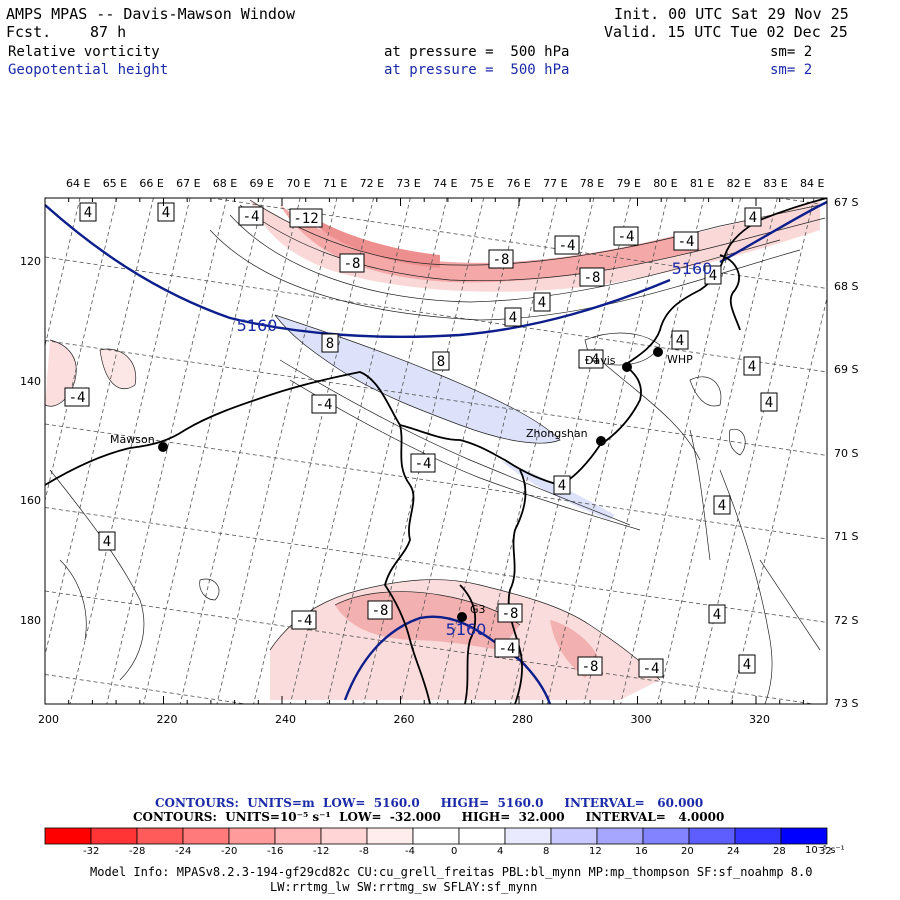  I want to click on neg-vorticity-core-north2, so click(370, 239).